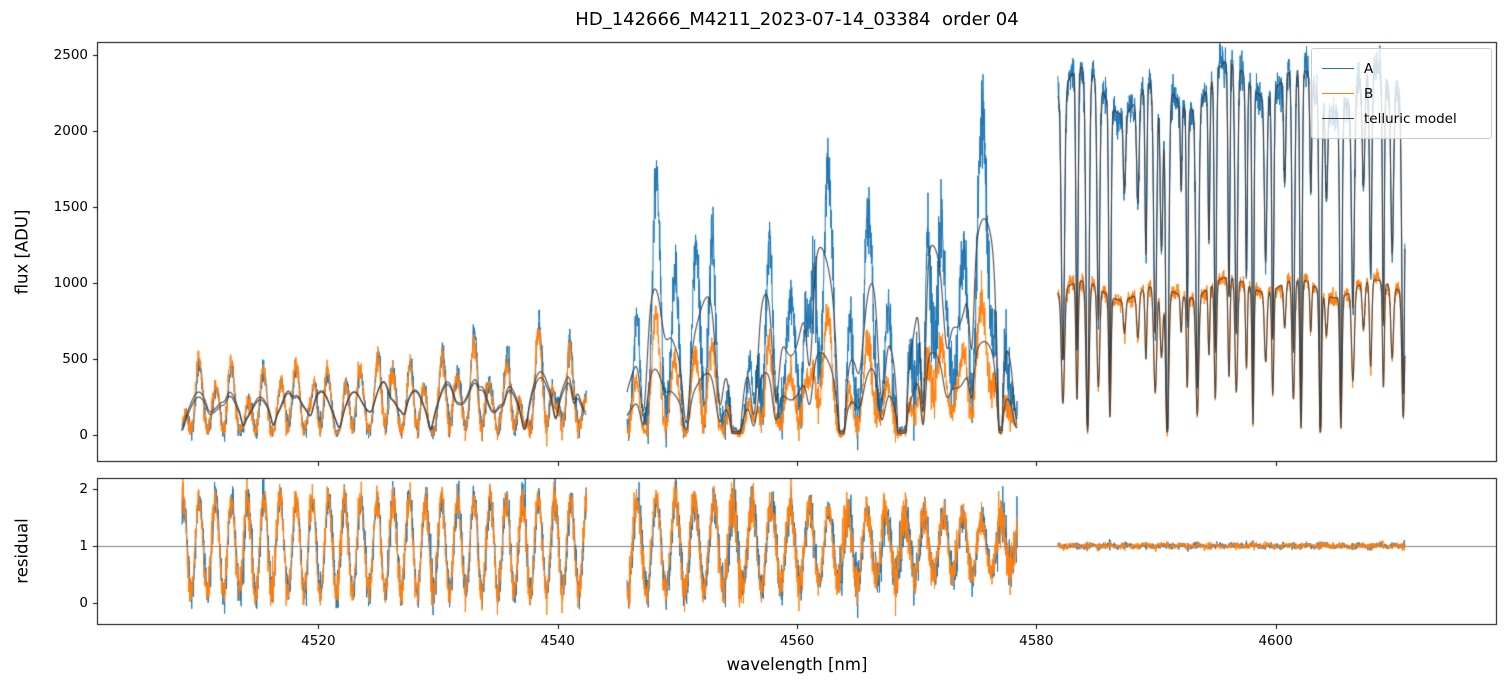 The height and width of the screenshot is (696, 1510). What do you see at coordinates (70, 282) in the screenshot?
I see `flux-ytick-label: 1000` at bounding box center [70, 282].